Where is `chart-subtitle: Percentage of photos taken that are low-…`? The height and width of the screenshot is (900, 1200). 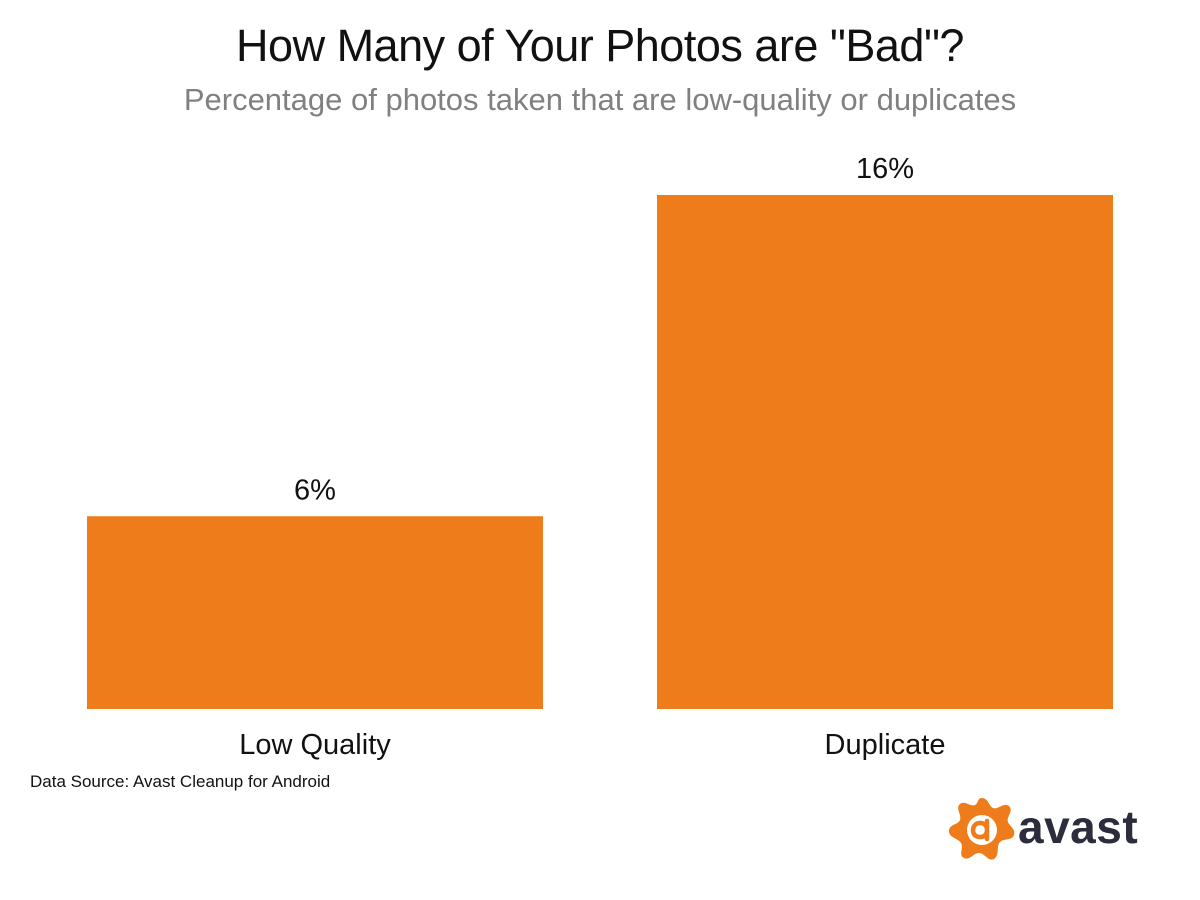 chart-subtitle: Percentage of photos taken that are low-… is located at coordinates (600, 99).